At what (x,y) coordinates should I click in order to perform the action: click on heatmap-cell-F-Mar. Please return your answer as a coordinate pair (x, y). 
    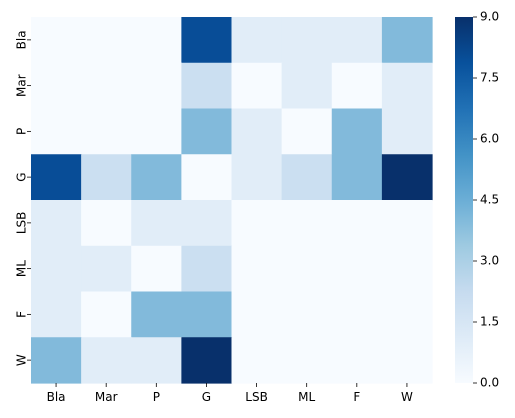
    Looking at the image, I should click on (106, 314).